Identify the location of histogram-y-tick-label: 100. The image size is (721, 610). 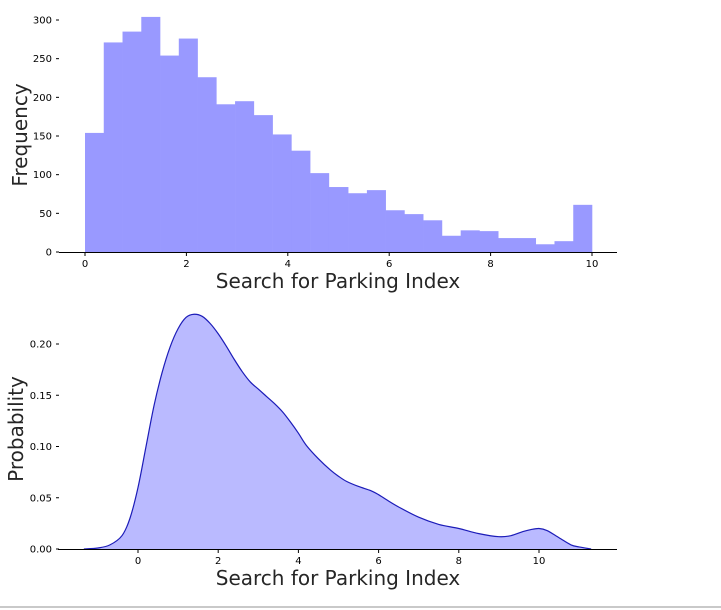
(42, 175).